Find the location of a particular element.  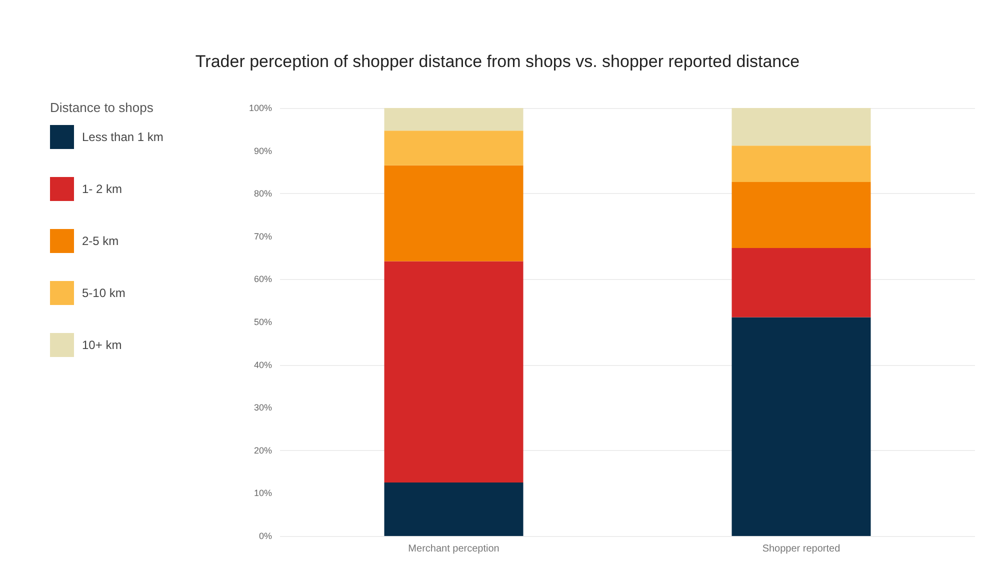

chart-title: Trader perception of shopper distance from shops vs. shopper reported distance is located at coordinates (497, 61).